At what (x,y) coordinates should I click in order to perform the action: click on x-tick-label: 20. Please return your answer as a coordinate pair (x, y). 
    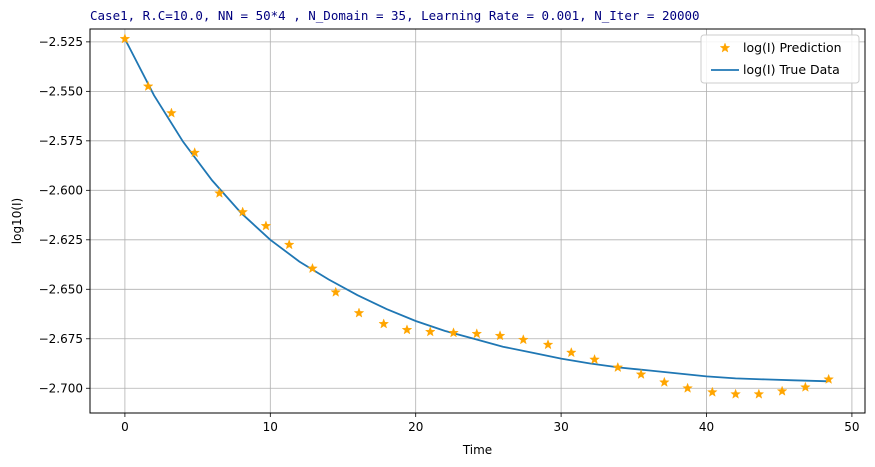
    Looking at the image, I should click on (415, 427).